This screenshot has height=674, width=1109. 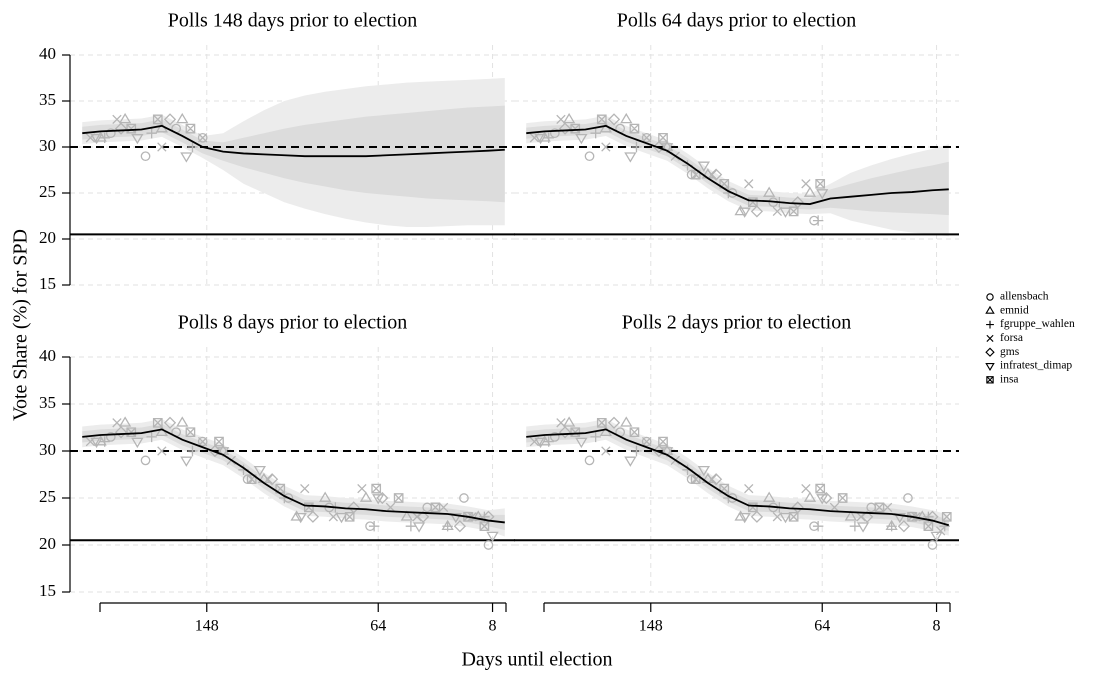 I want to click on legend-label: gms, so click(x=1010, y=352).